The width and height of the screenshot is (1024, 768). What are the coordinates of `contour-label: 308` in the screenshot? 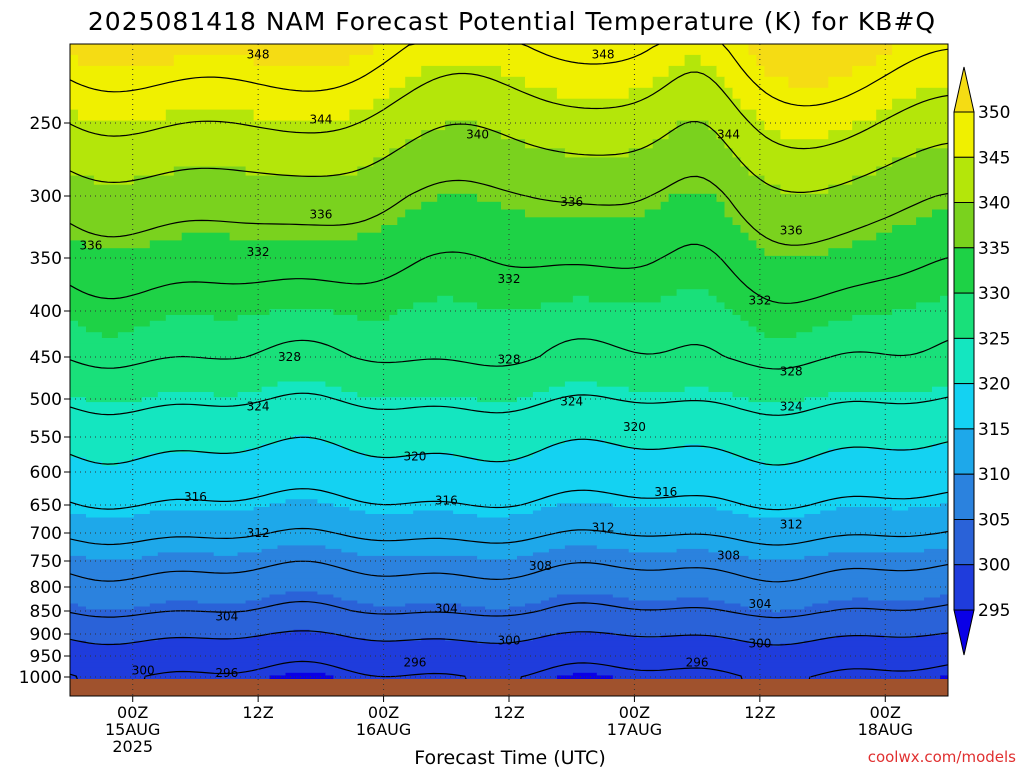 It's located at (728, 555).